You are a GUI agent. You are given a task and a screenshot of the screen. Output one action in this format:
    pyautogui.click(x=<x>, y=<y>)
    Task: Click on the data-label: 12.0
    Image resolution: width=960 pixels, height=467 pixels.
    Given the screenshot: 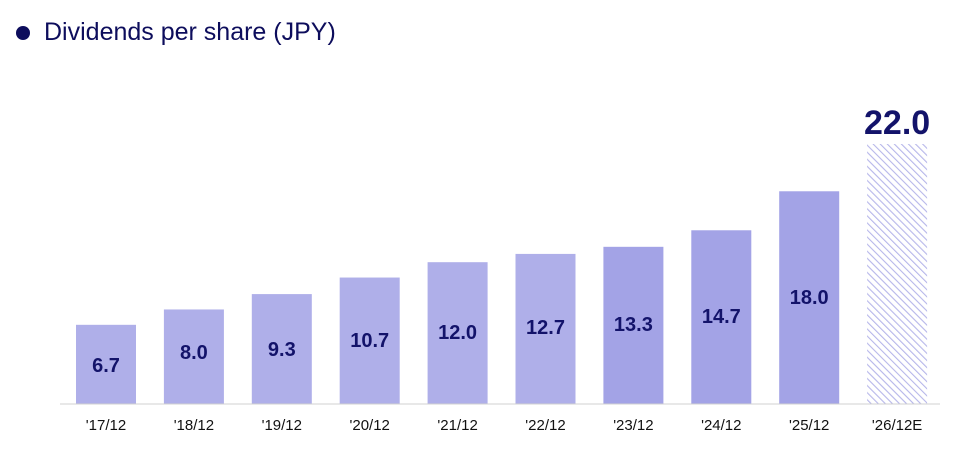 What is the action you would take?
    pyautogui.click(x=457, y=333)
    